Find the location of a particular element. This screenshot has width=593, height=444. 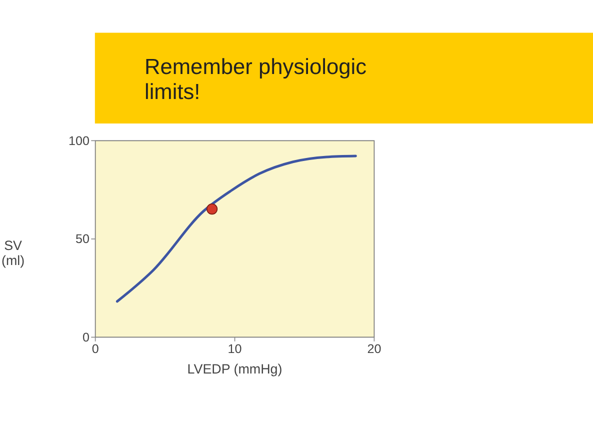

chart-title: Remember physiologic limits! is located at coordinates (255, 79).